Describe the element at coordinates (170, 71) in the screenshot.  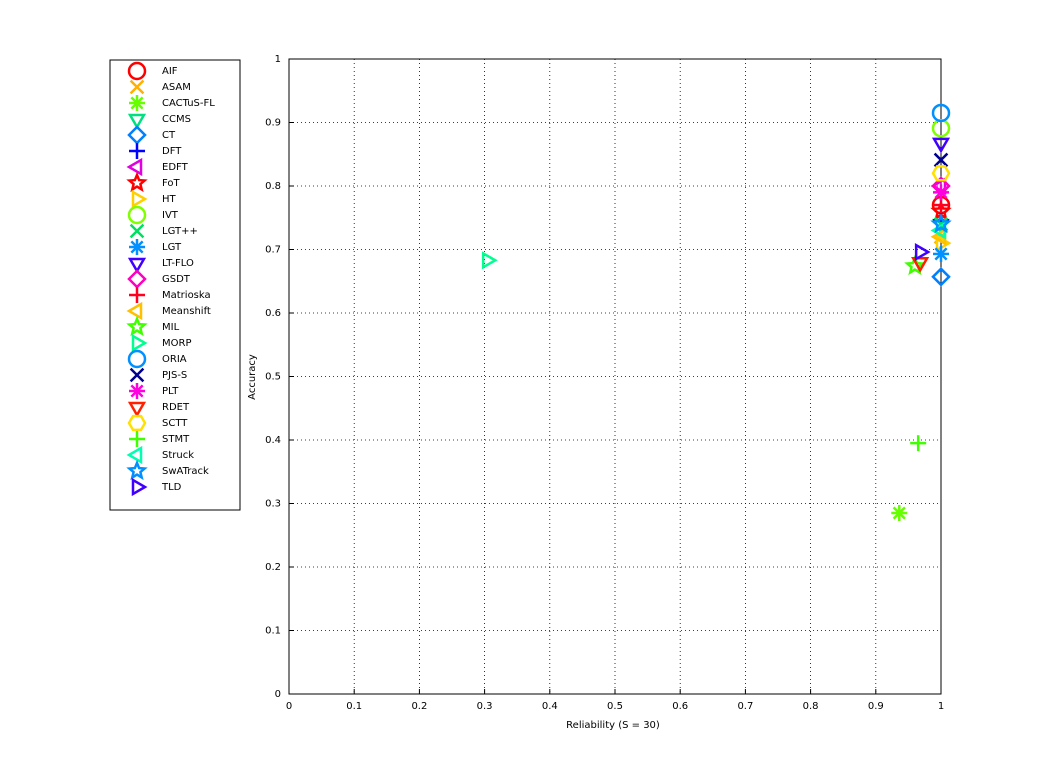
I see `legend-label: AIF` at that location.